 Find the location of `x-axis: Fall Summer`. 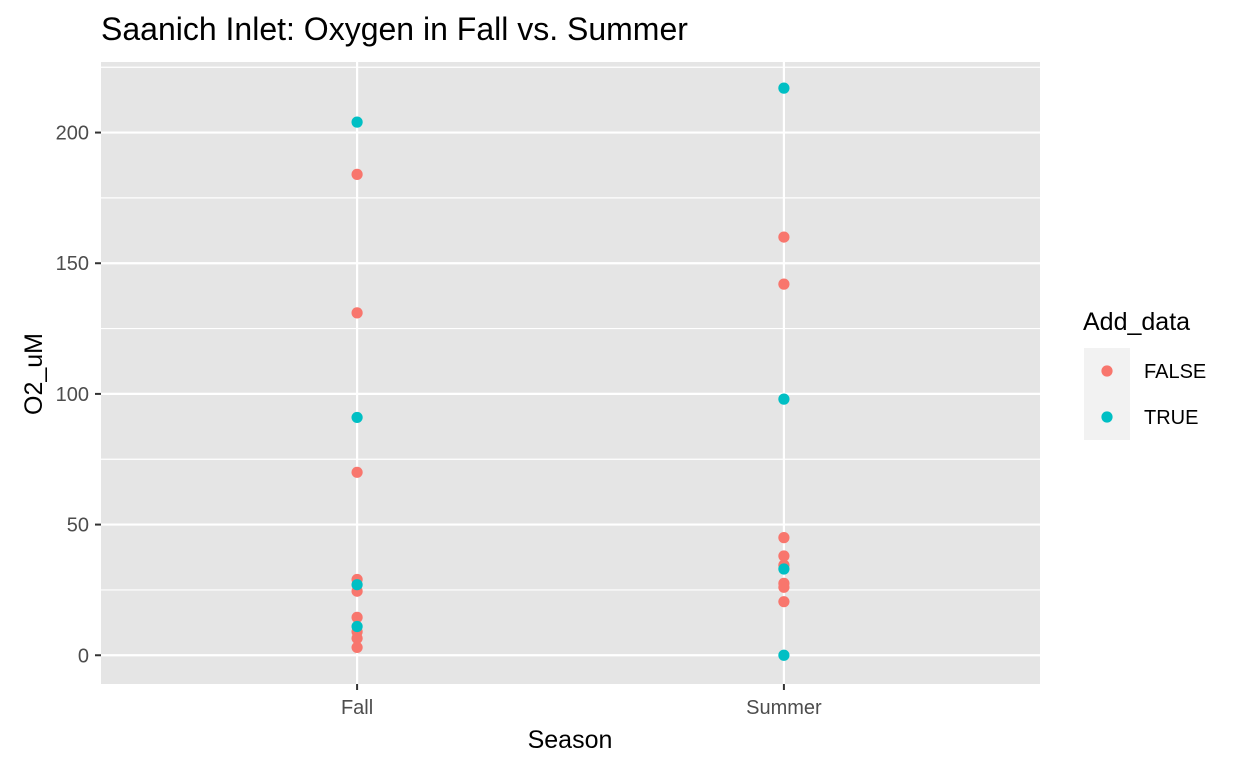

x-axis: Fall Summer is located at coordinates (581, 701).